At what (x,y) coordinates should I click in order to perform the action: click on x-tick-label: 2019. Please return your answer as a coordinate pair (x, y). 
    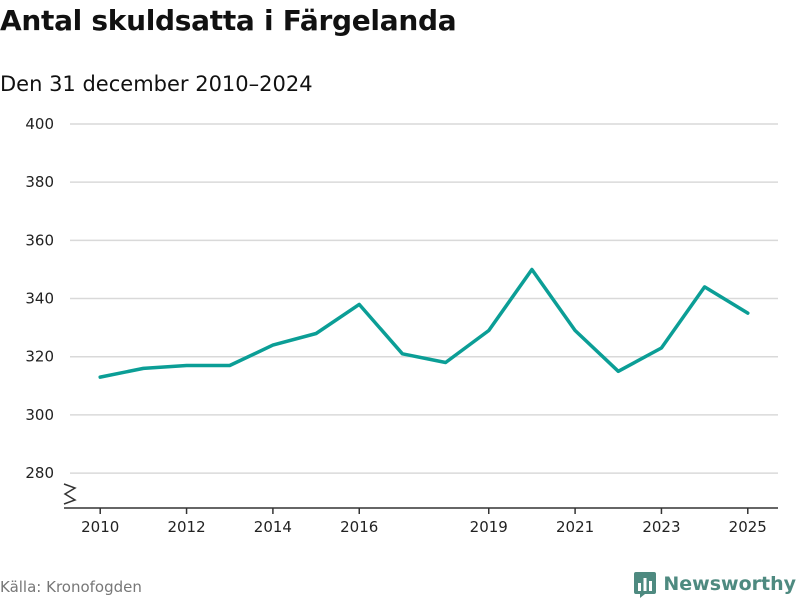
    Looking at the image, I should click on (489, 527).